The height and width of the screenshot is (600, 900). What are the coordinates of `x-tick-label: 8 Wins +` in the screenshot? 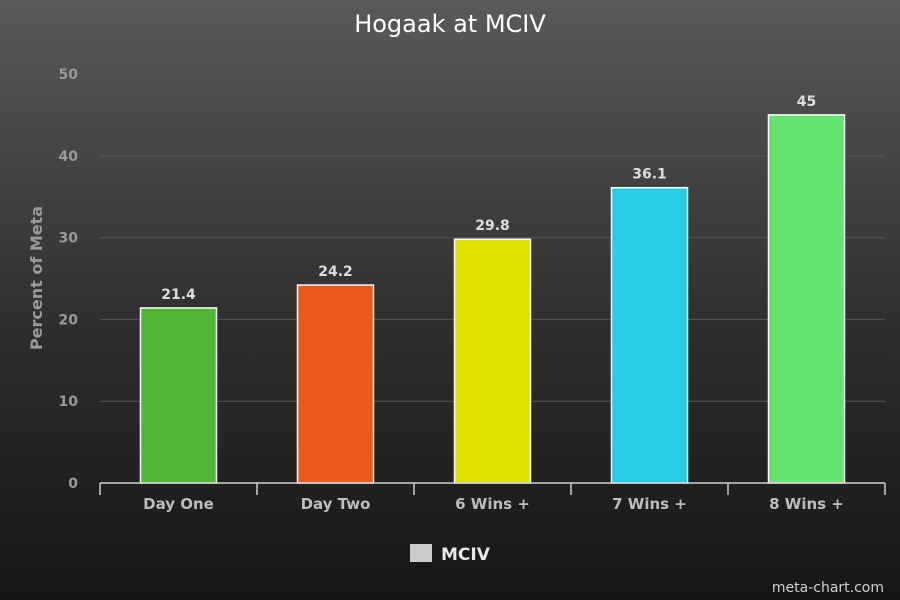 It's located at (806, 504).